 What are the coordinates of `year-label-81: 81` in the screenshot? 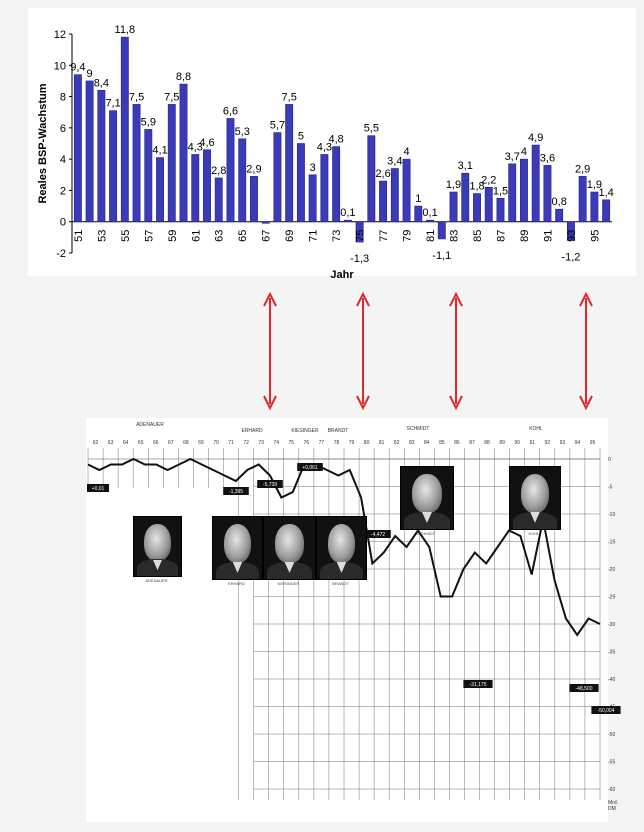 It's located at (382, 443).